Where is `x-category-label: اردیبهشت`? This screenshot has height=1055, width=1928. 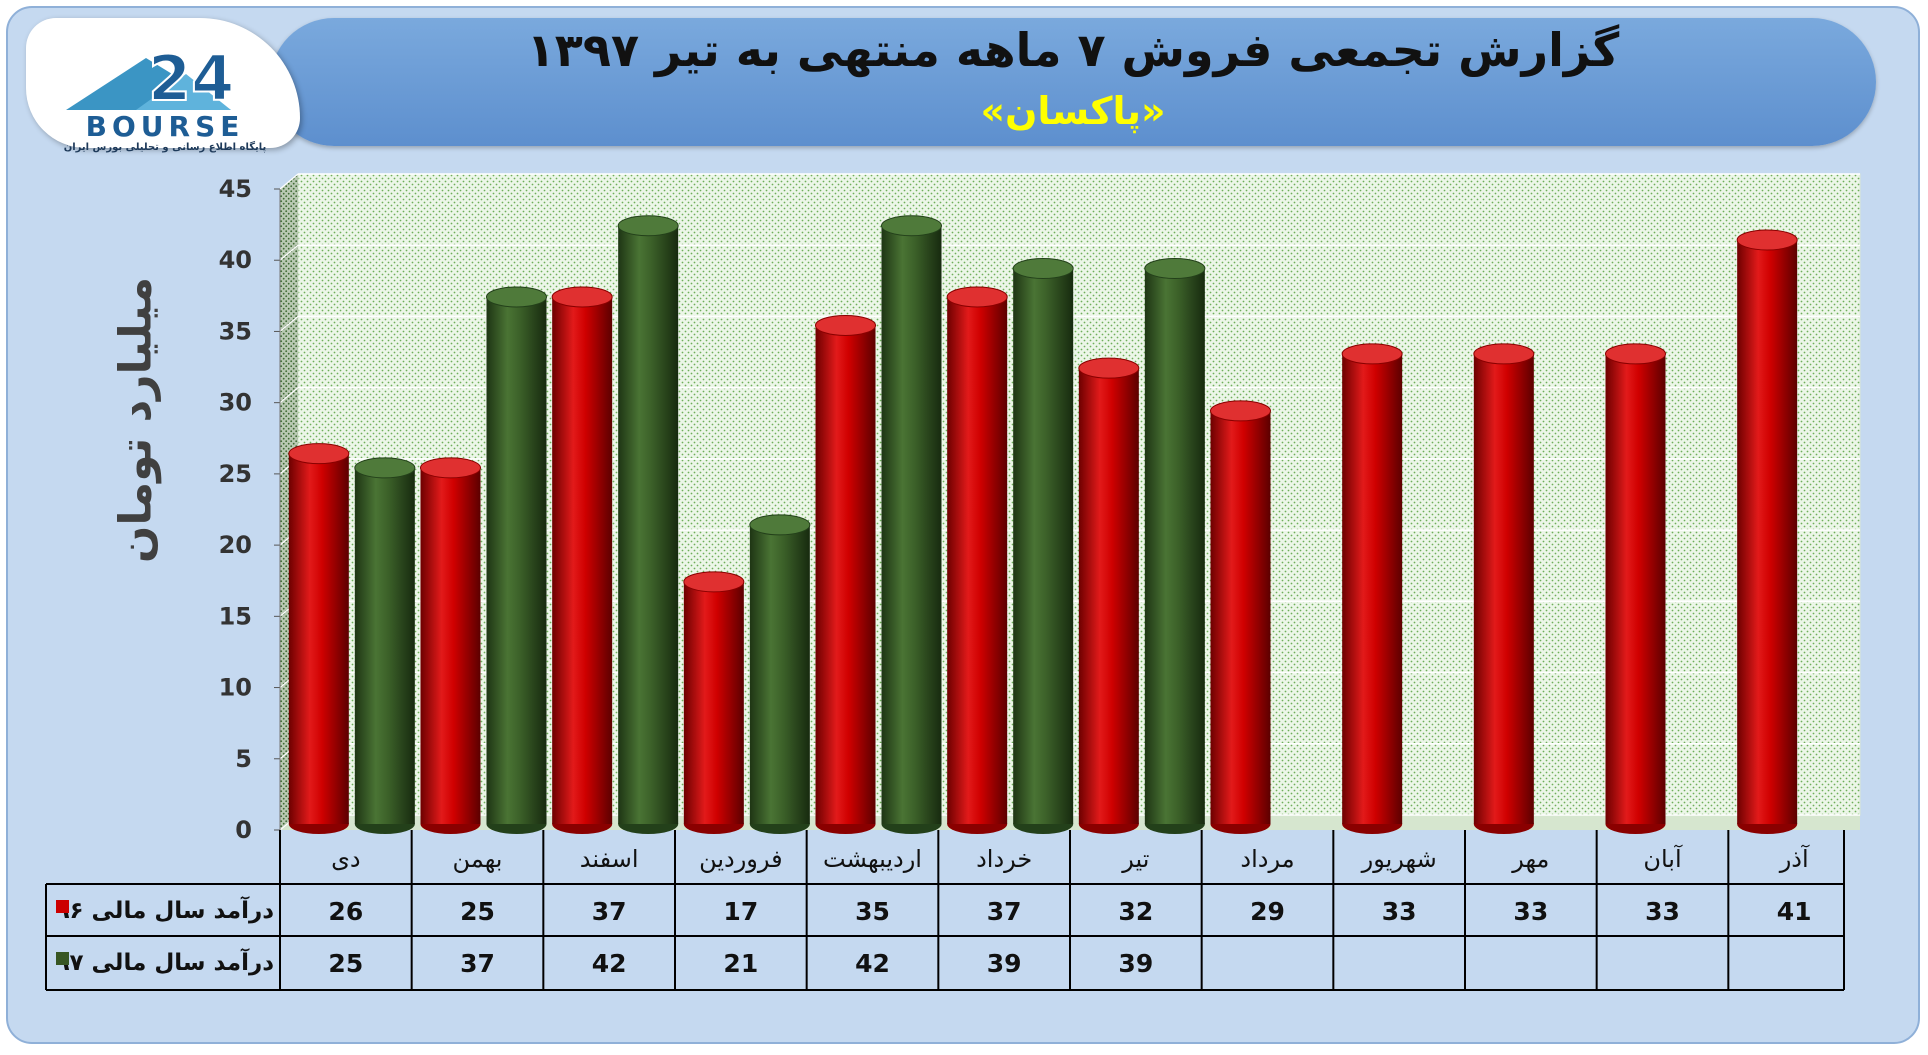
x-category-label: اردیبهشت is located at coordinates (872, 859).